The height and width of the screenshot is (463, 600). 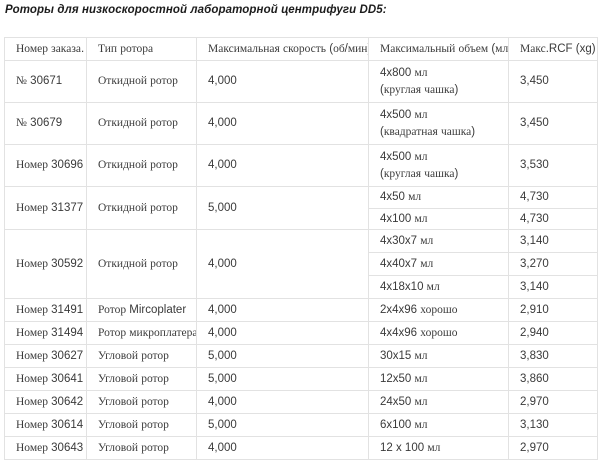 I want to click on order-number-cell: Номер 30614, so click(x=45, y=425).